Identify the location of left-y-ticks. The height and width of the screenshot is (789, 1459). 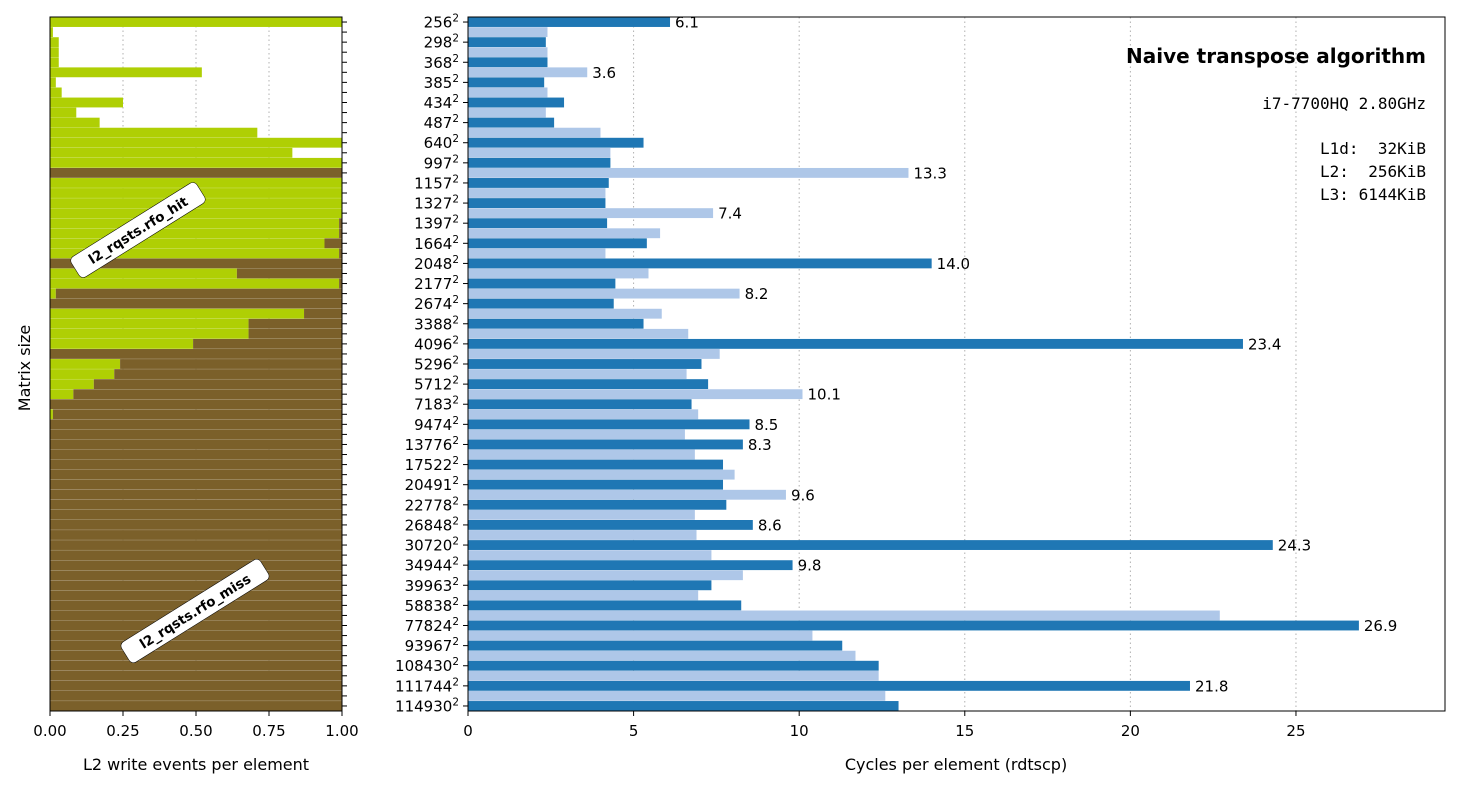
(344, 364).